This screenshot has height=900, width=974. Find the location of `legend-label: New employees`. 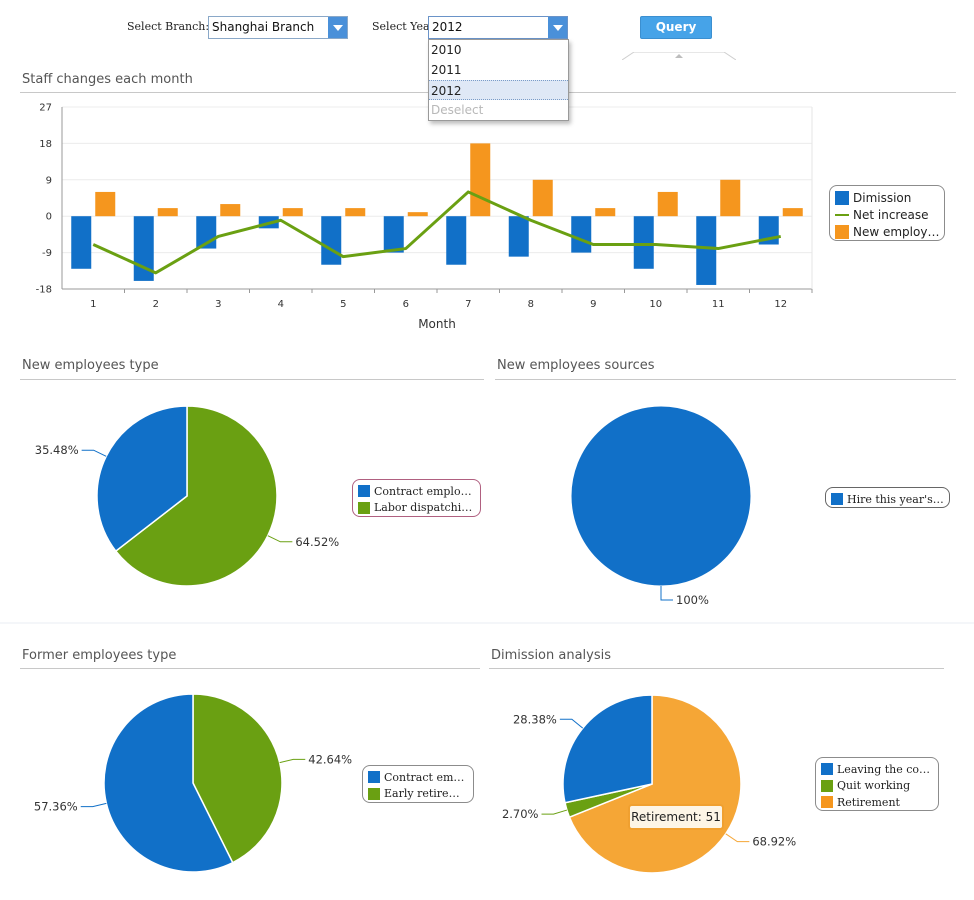

legend-label: New employees is located at coordinates (896, 231).